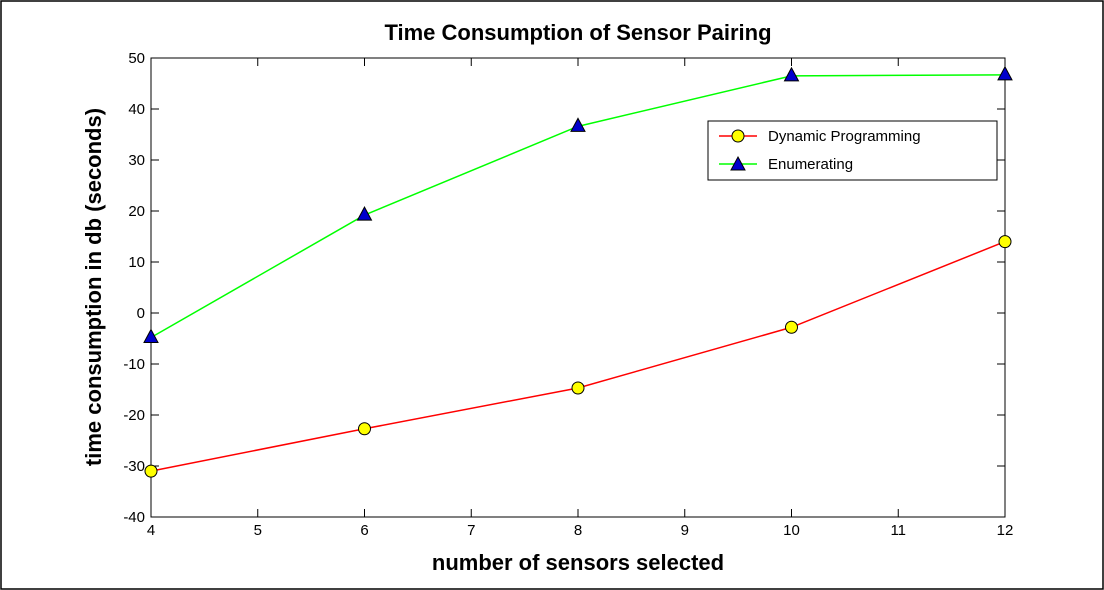 This screenshot has width=1104, height=590. I want to click on legend-label-enumerating: Enumerating, so click(810, 164).